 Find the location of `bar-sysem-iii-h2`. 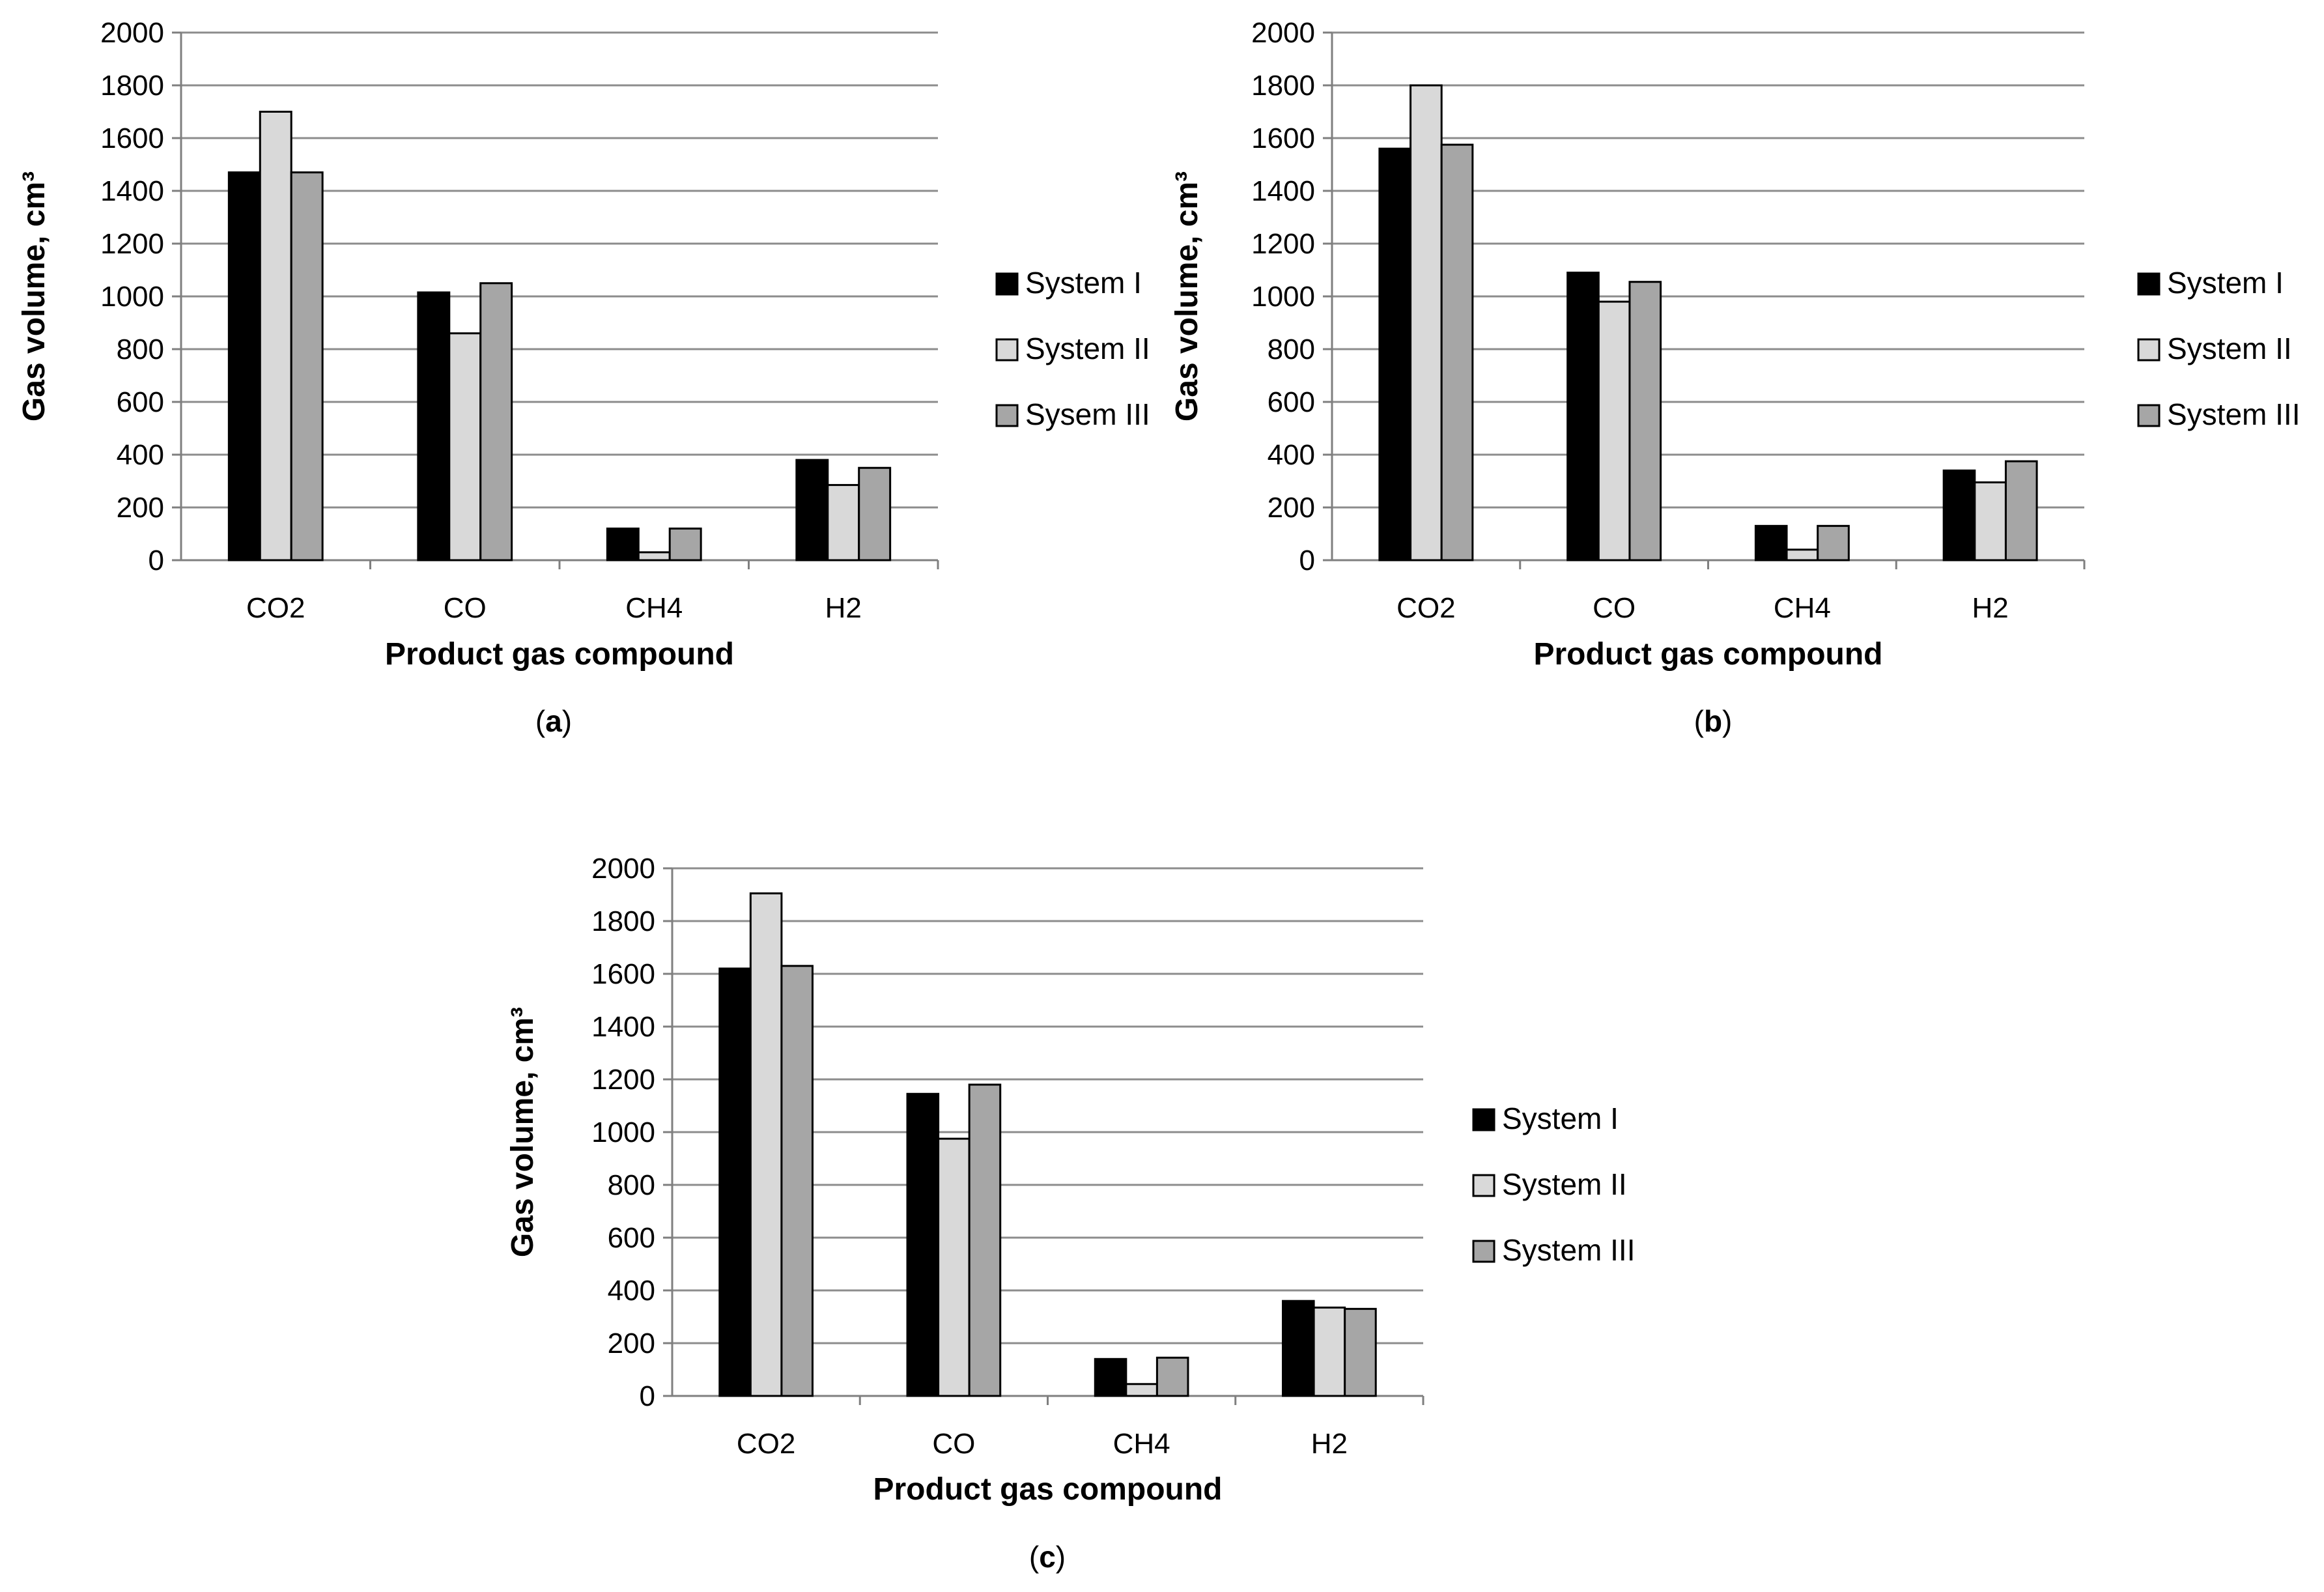

bar-sysem-iii-h2 is located at coordinates (875, 513).